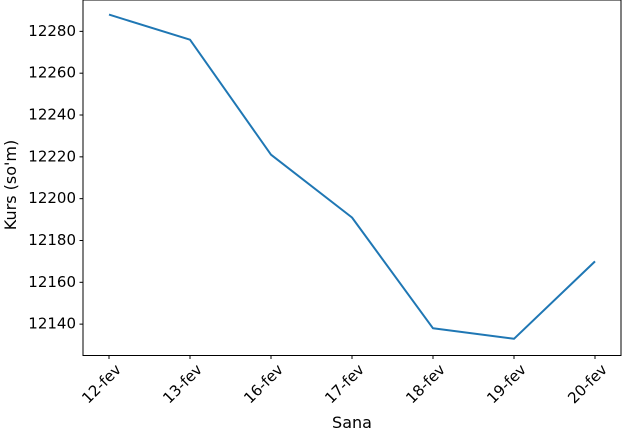 The image size is (630, 437). Describe the element at coordinates (52, 282) in the screenshot. I see `y-tick-label: 12160` at that location.